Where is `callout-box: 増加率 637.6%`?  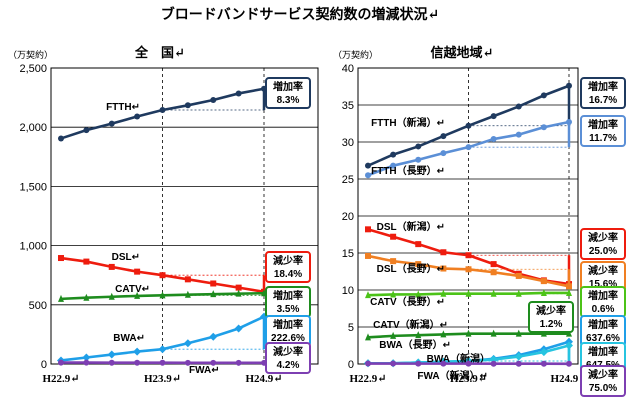
callout-box: 増加率 637.6% is located at coordinates (603, 331).